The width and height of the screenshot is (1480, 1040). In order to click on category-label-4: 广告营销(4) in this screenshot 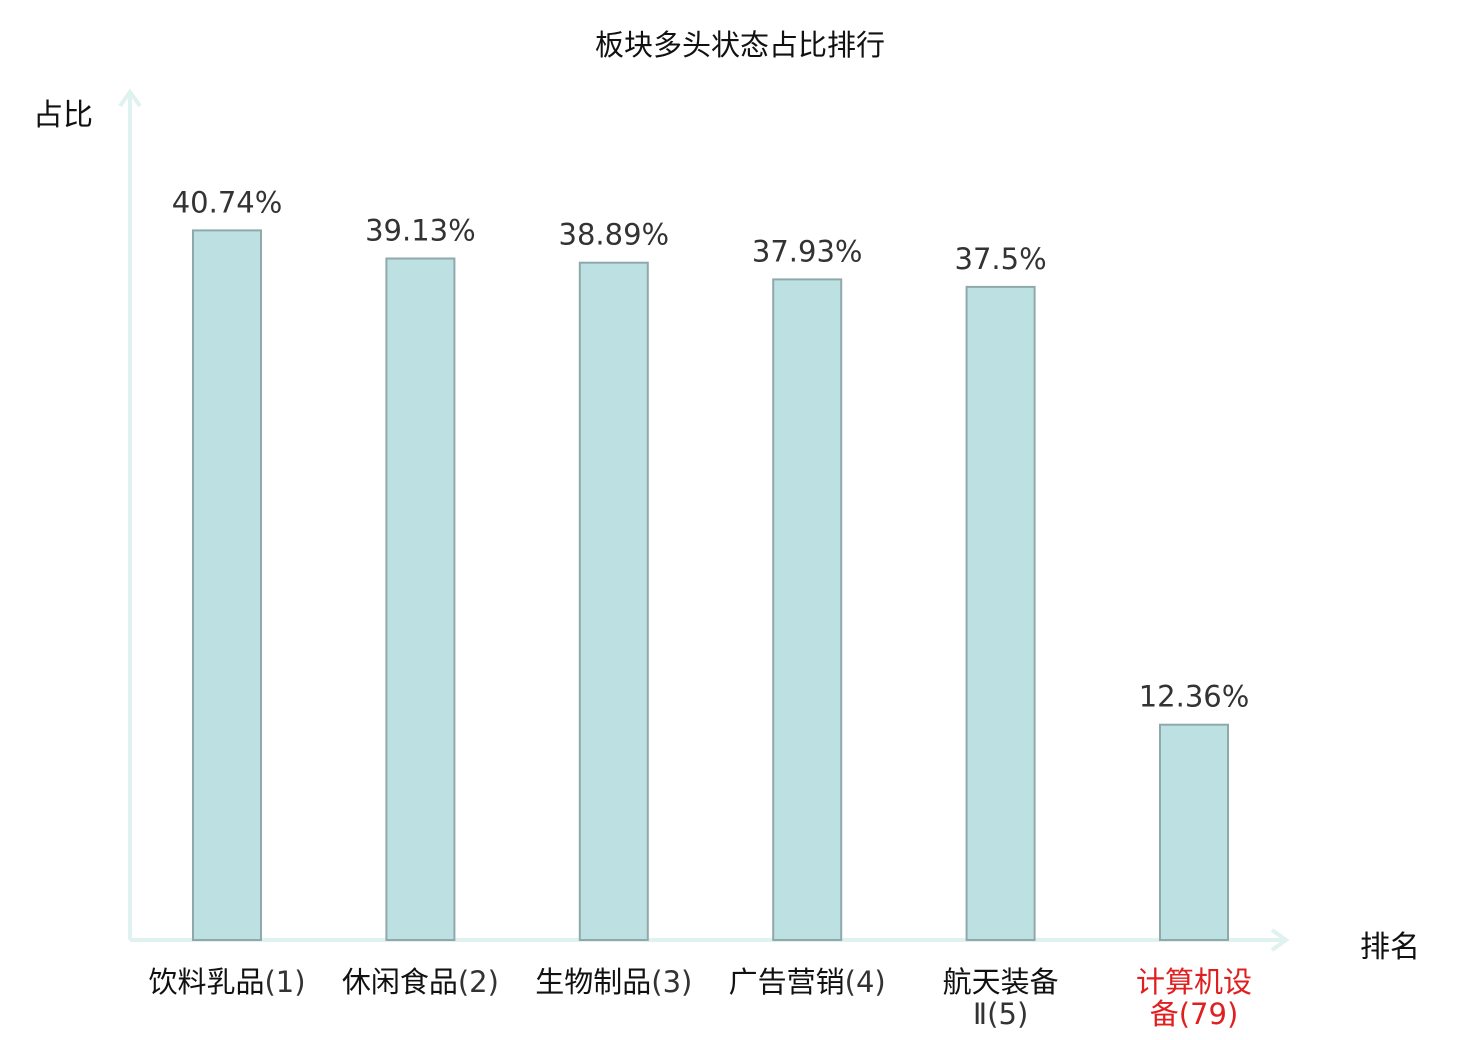, I will do `click(807, 982)`.